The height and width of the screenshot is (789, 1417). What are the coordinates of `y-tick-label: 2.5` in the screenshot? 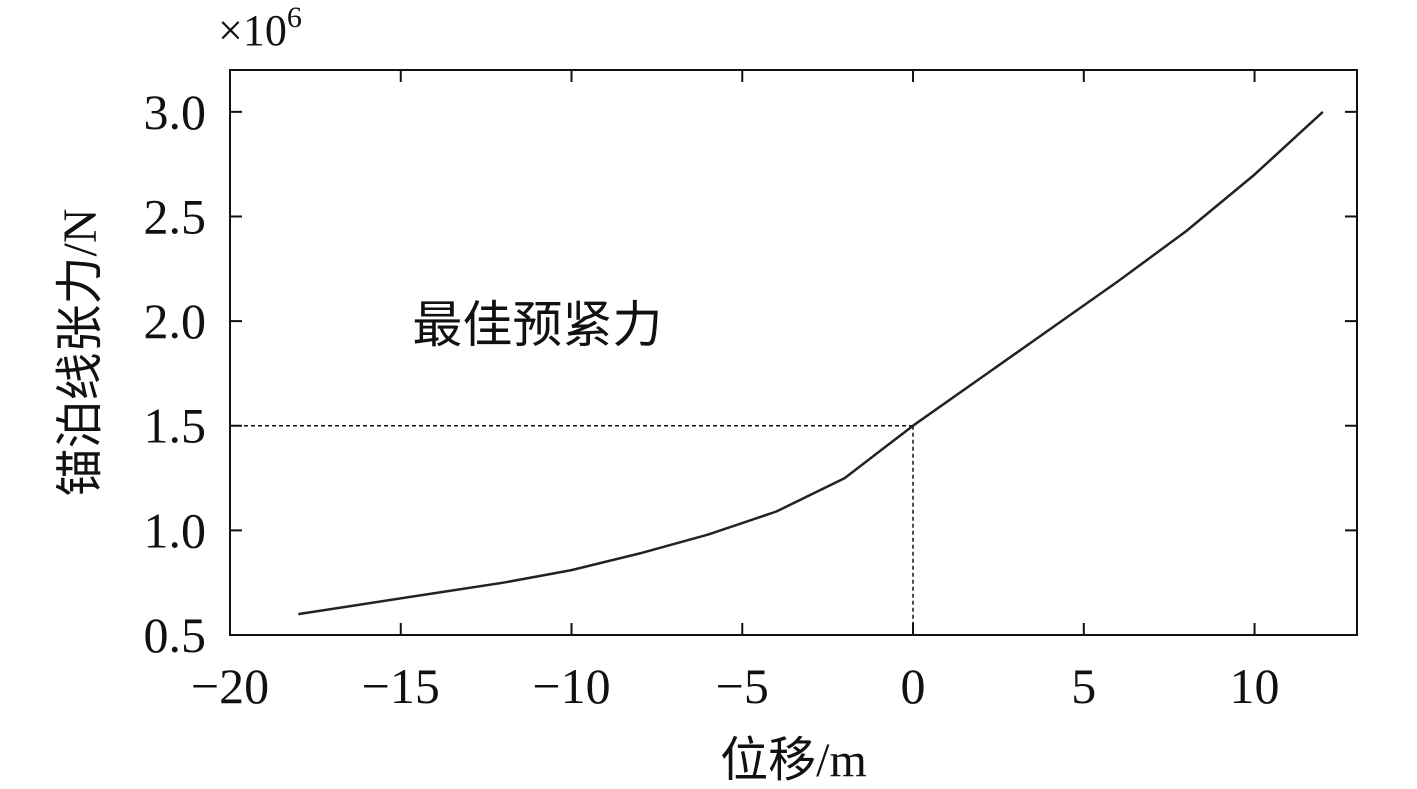 It's located at (175, 216).